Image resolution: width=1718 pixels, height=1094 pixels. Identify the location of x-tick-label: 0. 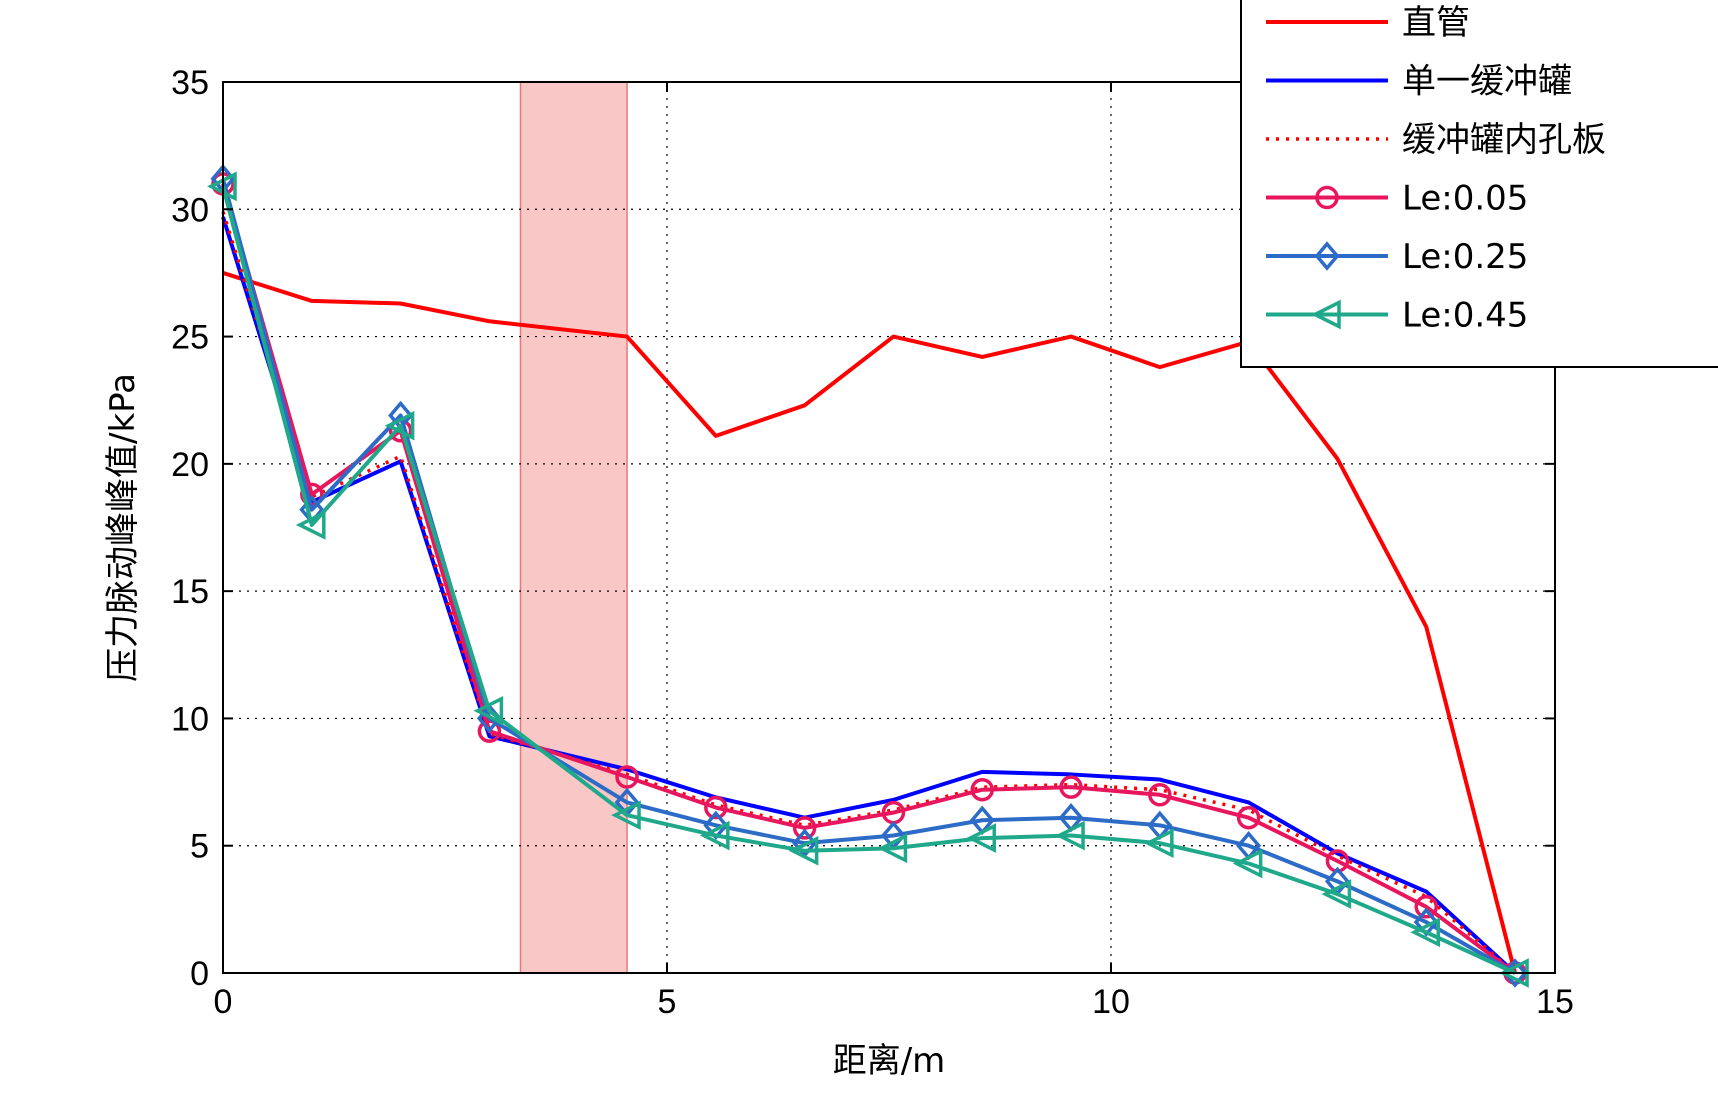
(223, 1002).